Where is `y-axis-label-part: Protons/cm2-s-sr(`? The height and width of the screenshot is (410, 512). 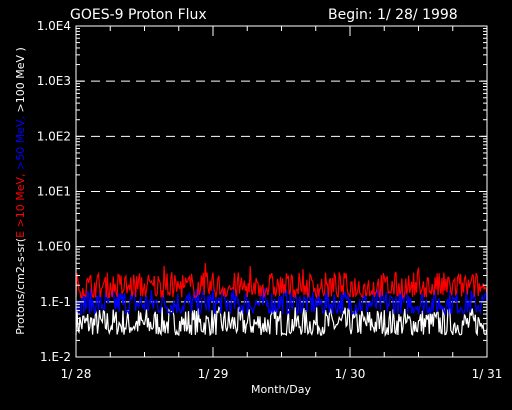
y-axis-label-part: Protons/cm2-s-sr( is located at coordinates (20, 286).